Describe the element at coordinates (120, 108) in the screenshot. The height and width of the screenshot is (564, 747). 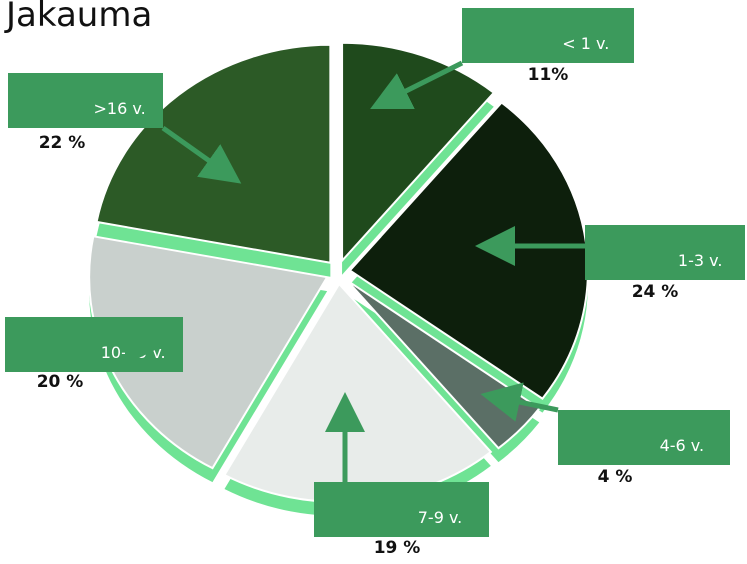
I see `category-label: >16 v.` at that location.